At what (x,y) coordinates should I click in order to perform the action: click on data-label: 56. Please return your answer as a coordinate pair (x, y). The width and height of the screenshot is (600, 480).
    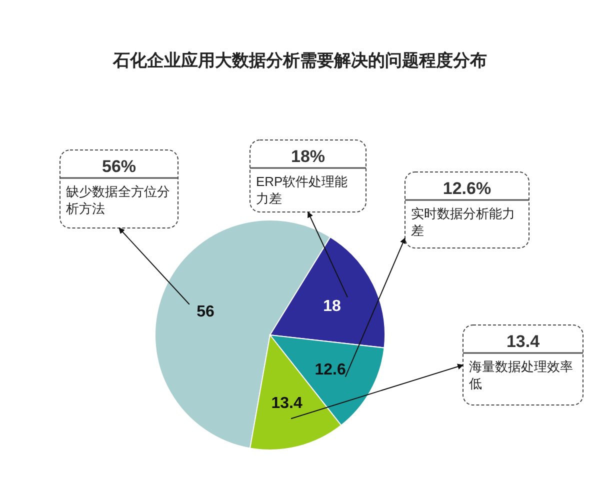
    Looking at the image, I should click on (205, 312).